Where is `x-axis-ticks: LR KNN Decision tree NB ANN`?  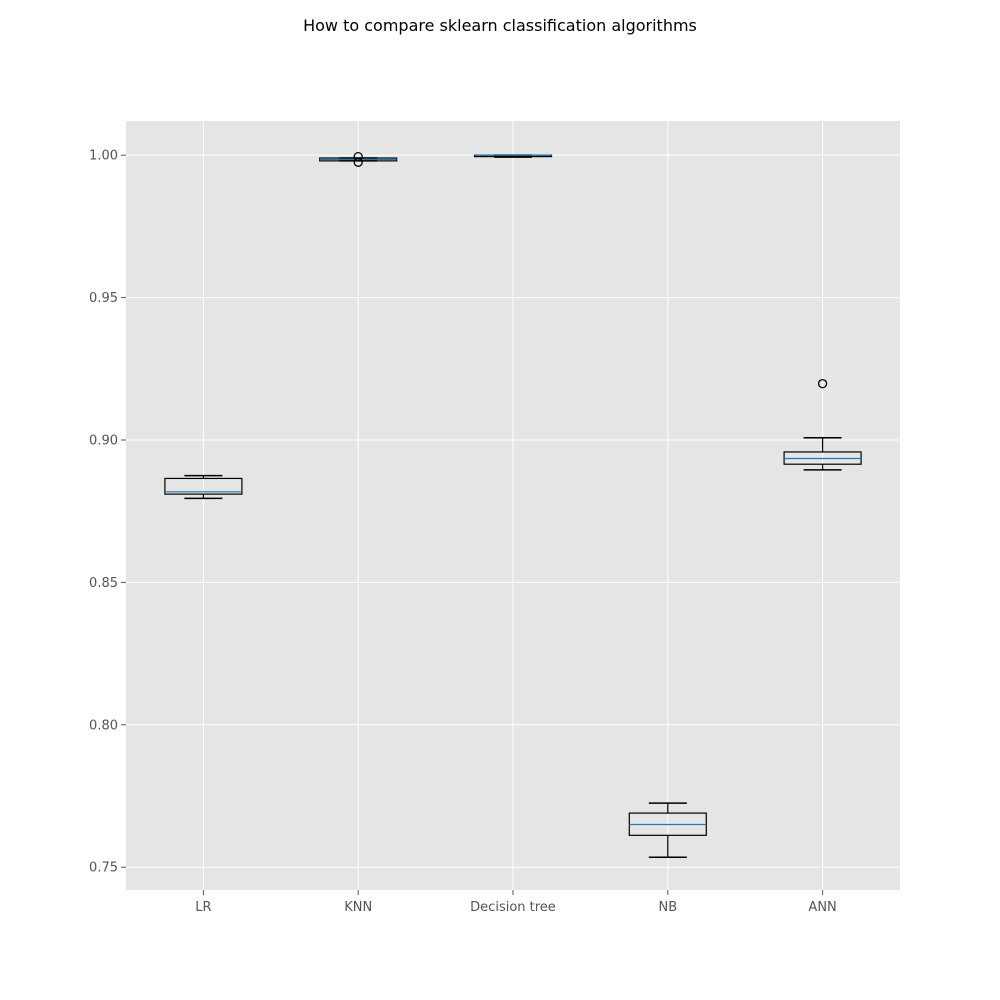 x-axis-ticks: LR KNN Decision tree NB ANN is located at coordinates (516, 902).